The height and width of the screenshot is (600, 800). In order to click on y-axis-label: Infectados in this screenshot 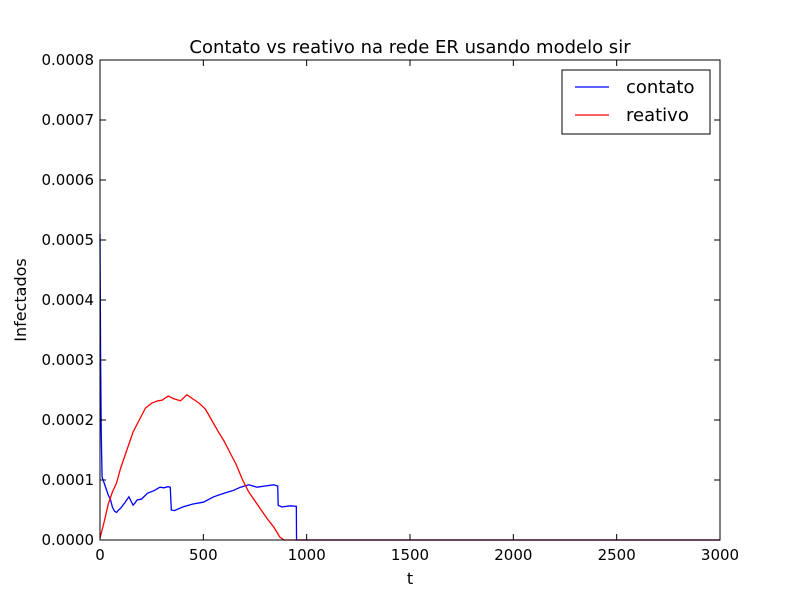, I will do `click(20, 300)`.